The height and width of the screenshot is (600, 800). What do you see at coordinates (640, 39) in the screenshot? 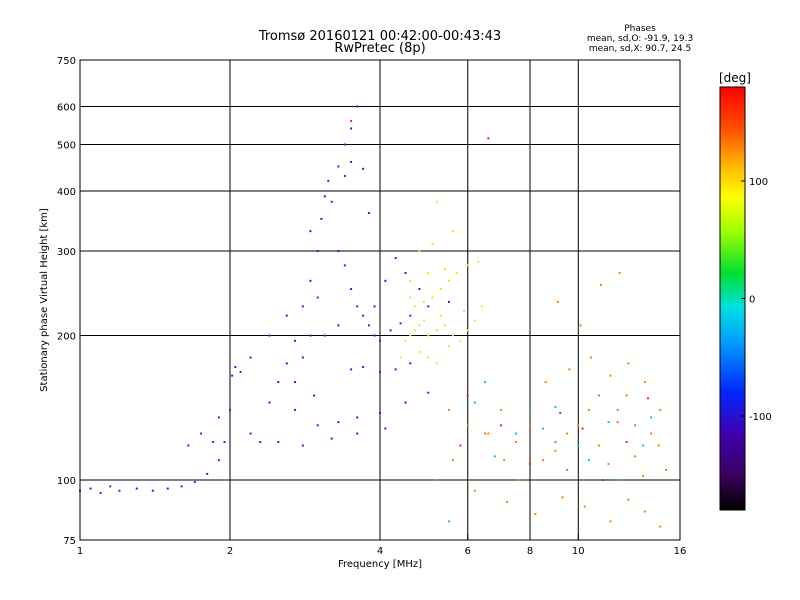
I see `stats-o: mean, sd,O: -91.9, 19.3` at bounding box center [640, 39].